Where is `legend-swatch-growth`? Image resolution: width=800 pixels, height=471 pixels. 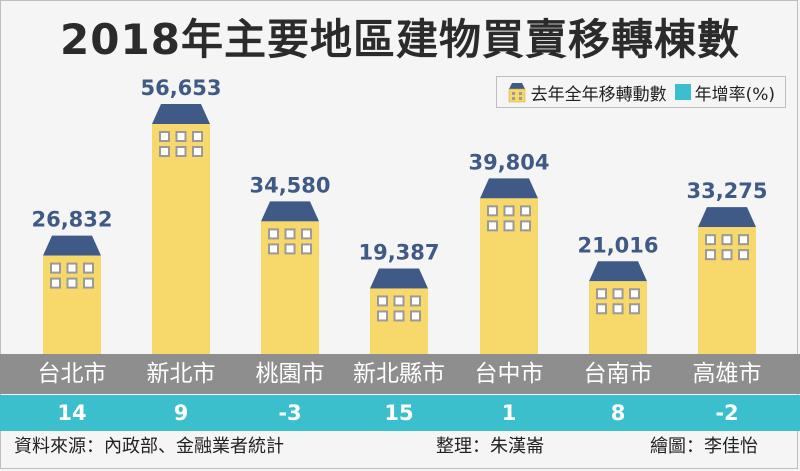 legend-swatch-growth is located at coordinates (682, 92).